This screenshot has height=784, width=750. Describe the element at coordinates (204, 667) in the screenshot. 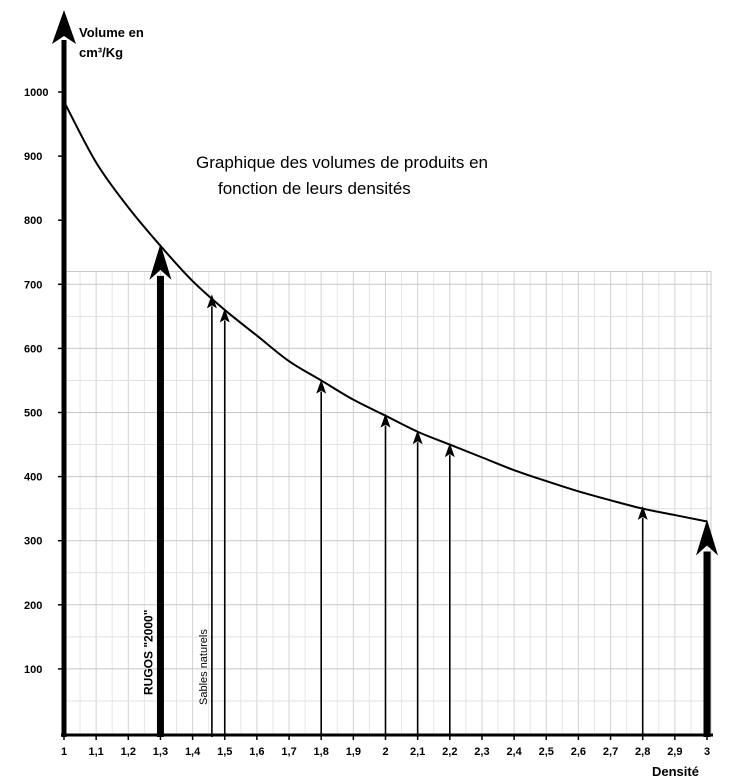

I see `marker-label: Sables naturels` at that location.